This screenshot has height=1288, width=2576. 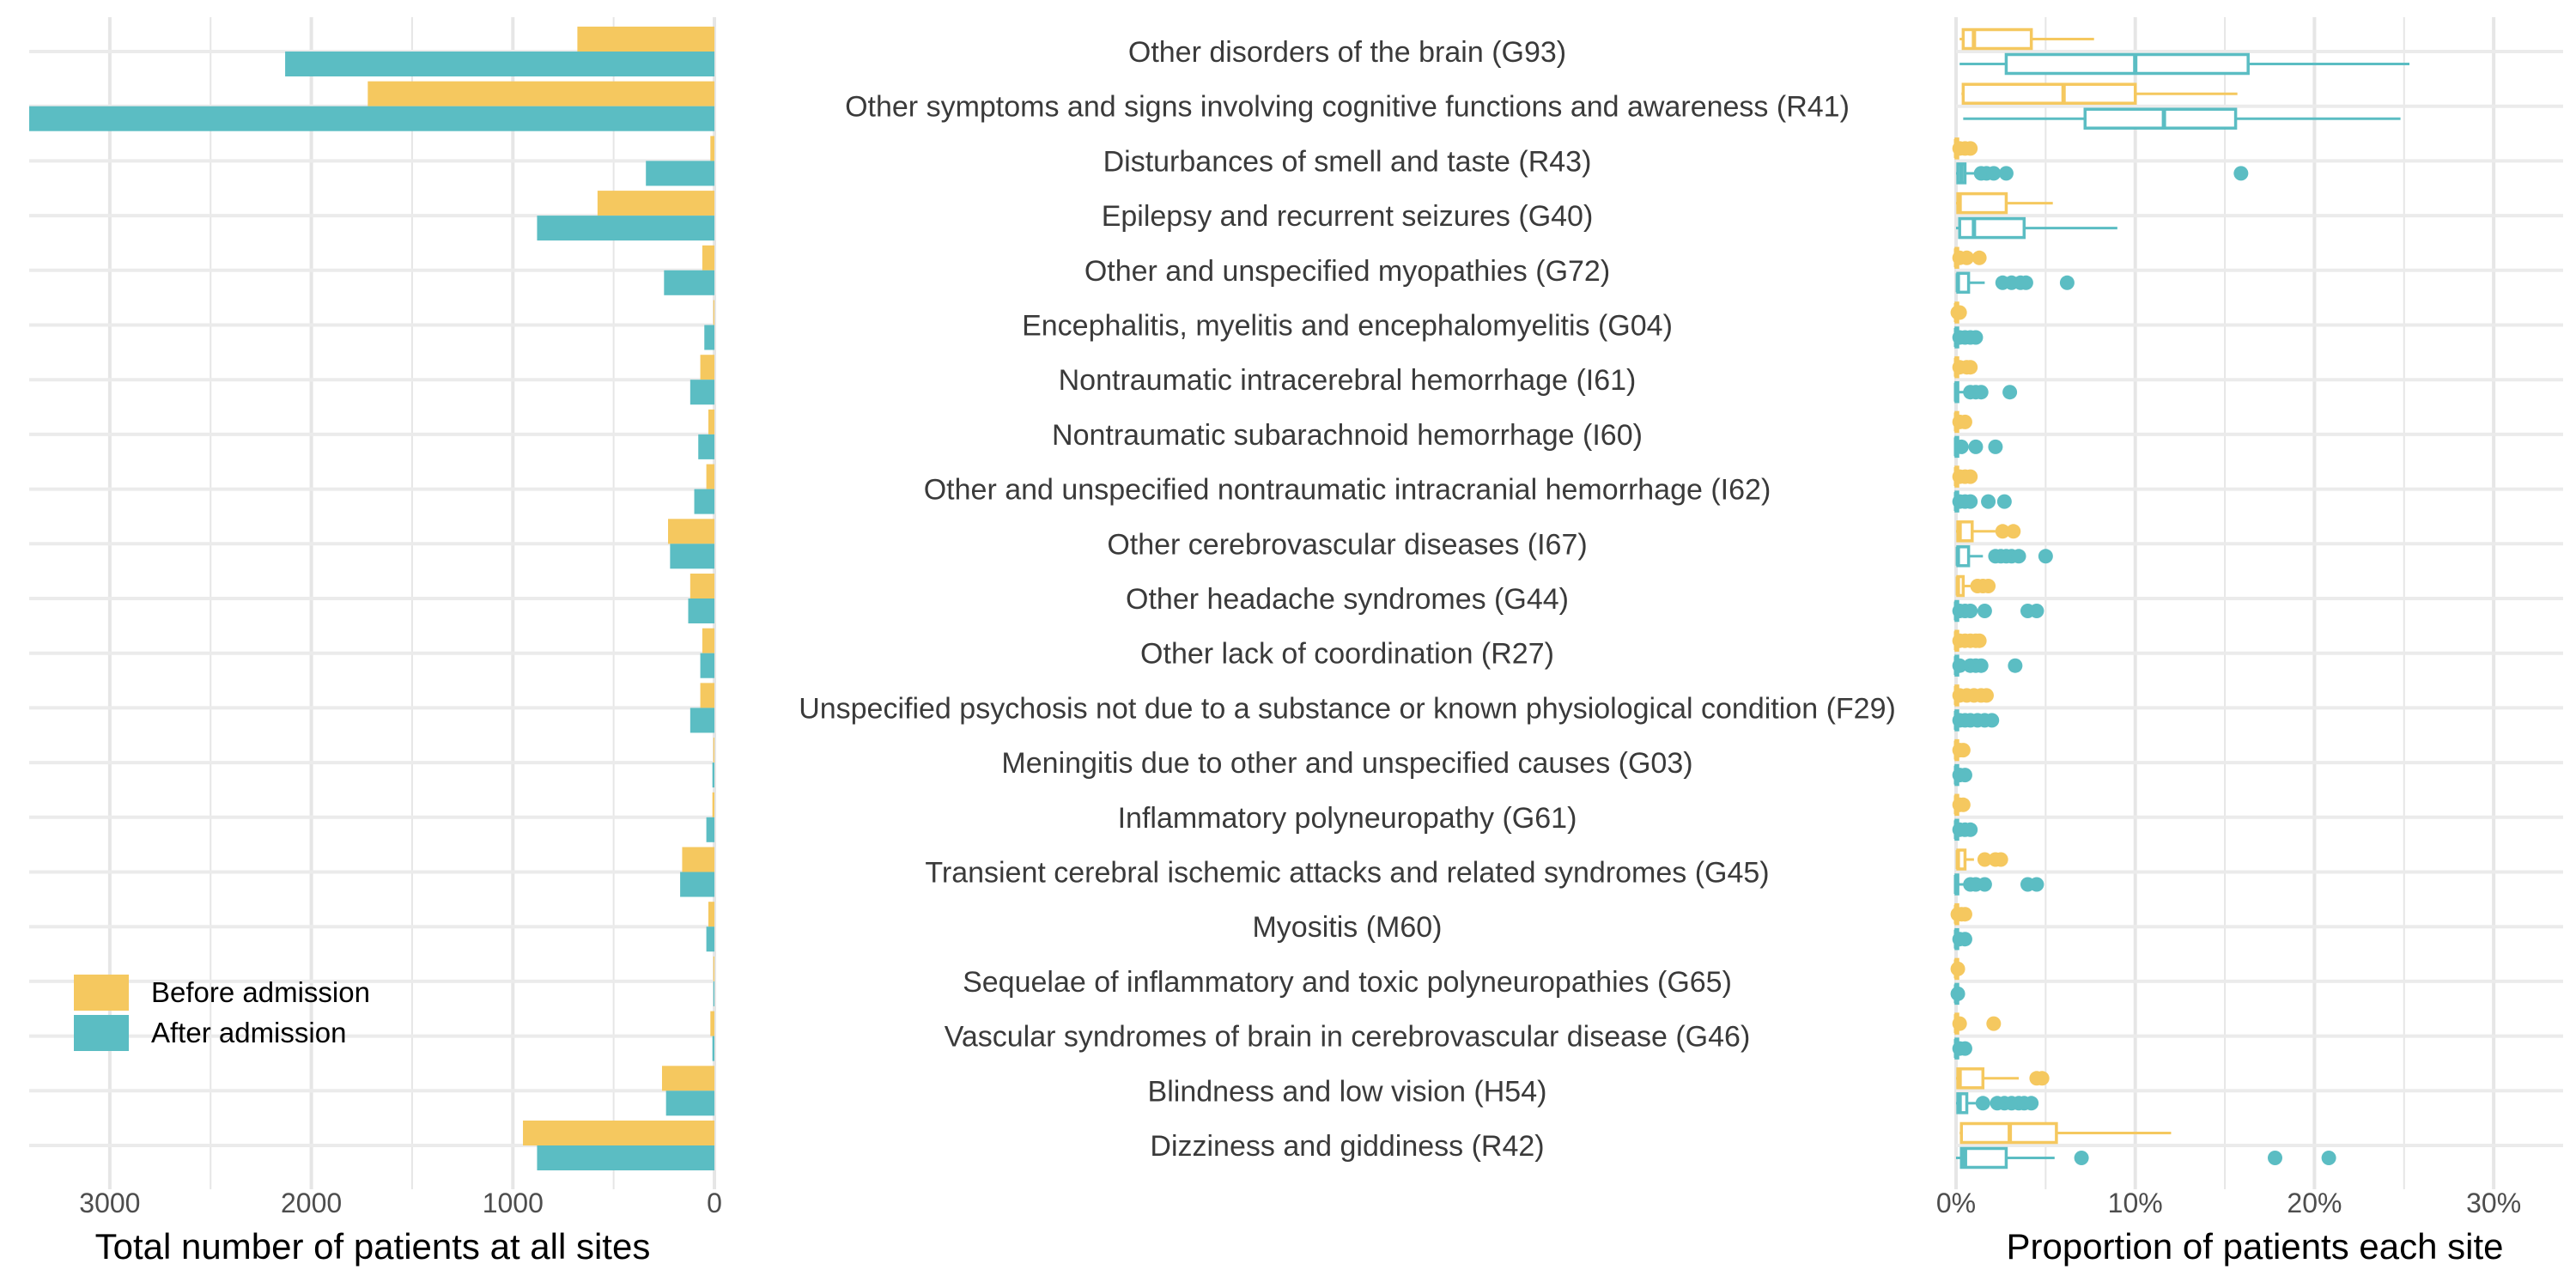 What do you see at coordinates (1347, 819) in the screenshot?
I see `category-label: Inflammatory polyneuropathy (G61)` at bounding box center [1347, 819].